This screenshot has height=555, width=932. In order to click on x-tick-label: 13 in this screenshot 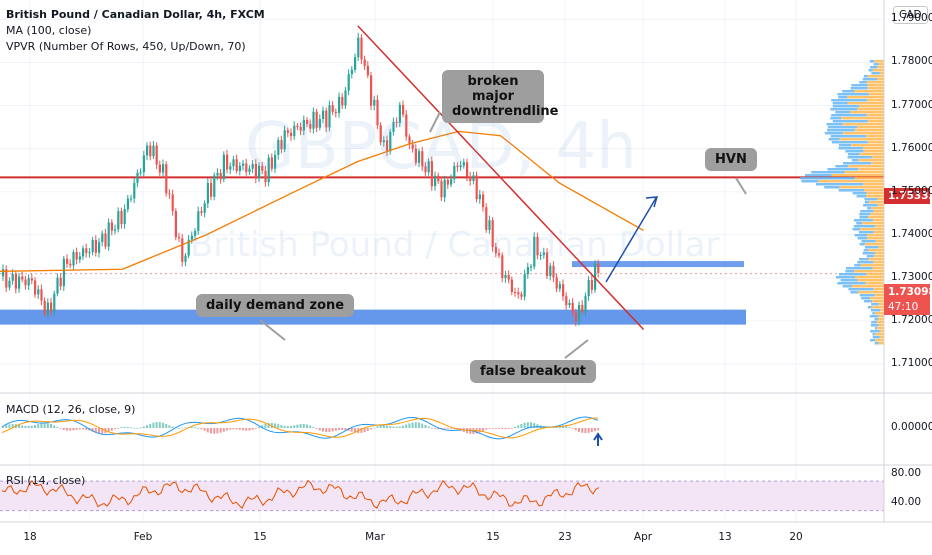, I will do `click(725, 537)`.